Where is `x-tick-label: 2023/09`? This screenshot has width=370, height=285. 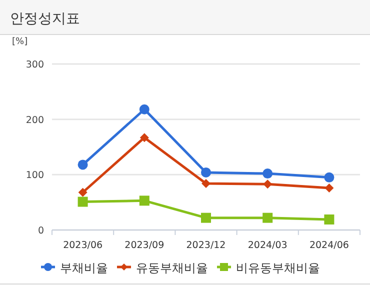
x-tick-label: 2023/09 is located at coordinates (144, 245).